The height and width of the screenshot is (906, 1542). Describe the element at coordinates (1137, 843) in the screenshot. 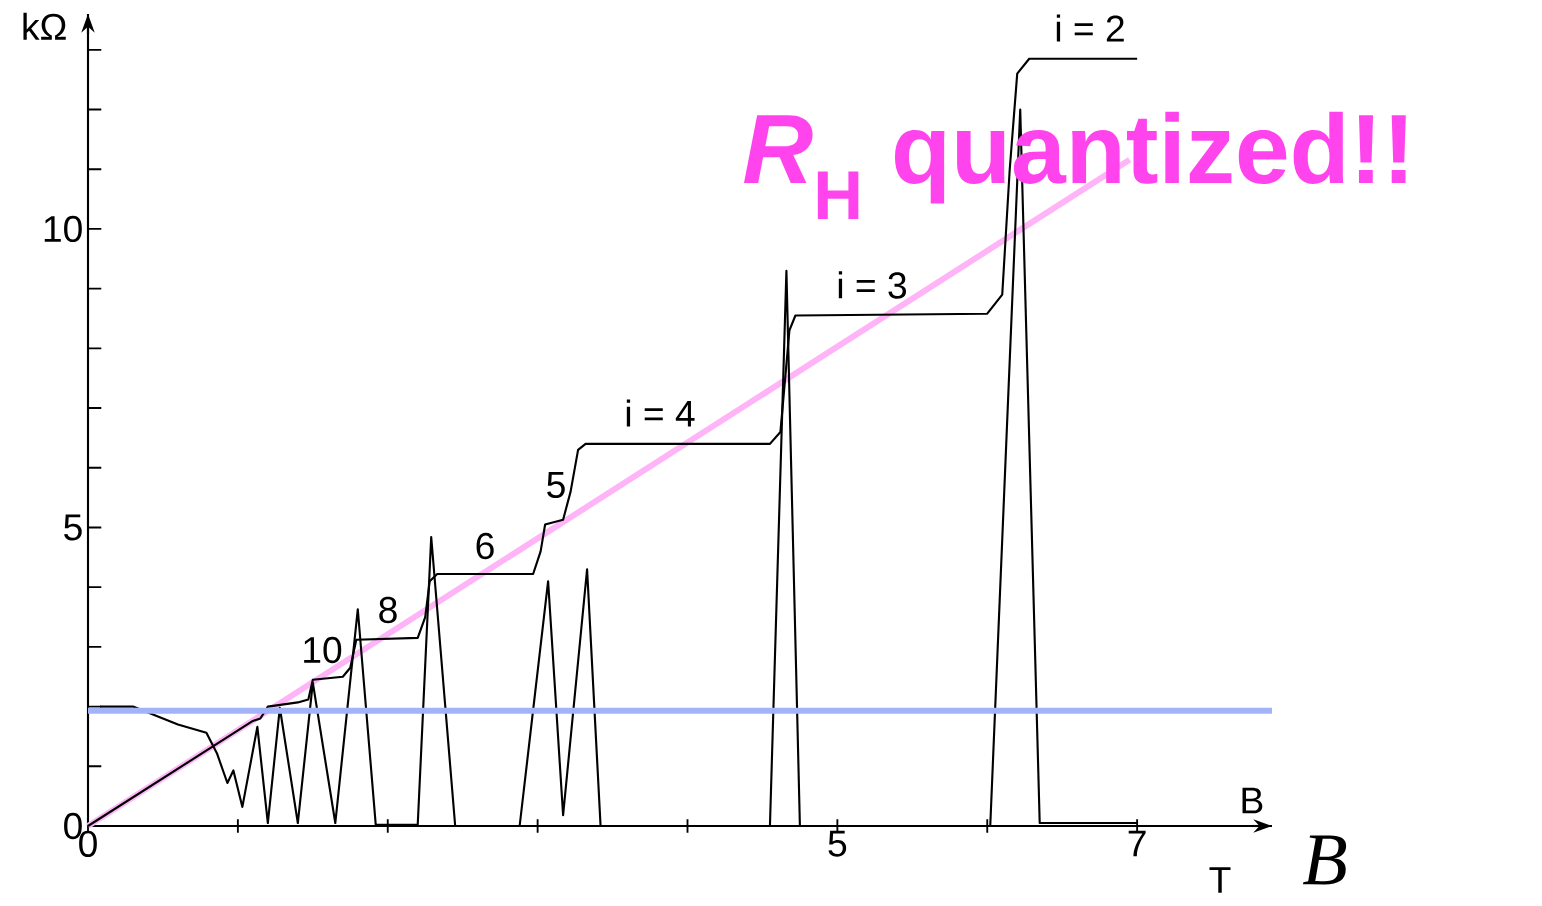

I see `x-tick-label: 7` at that location.